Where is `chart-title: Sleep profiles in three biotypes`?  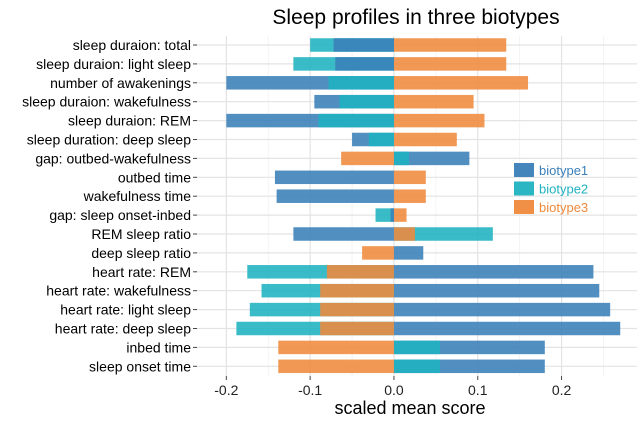 chart-title: Sleep profiles in three biotypes is located at coordinates (415, 17).